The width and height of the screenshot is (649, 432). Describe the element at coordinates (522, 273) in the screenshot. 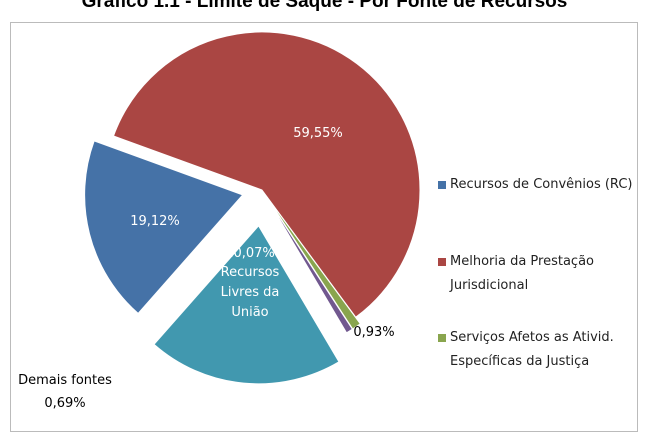

I see `legend-label: Melhoria da Prestação Jurisdicional` at that location.